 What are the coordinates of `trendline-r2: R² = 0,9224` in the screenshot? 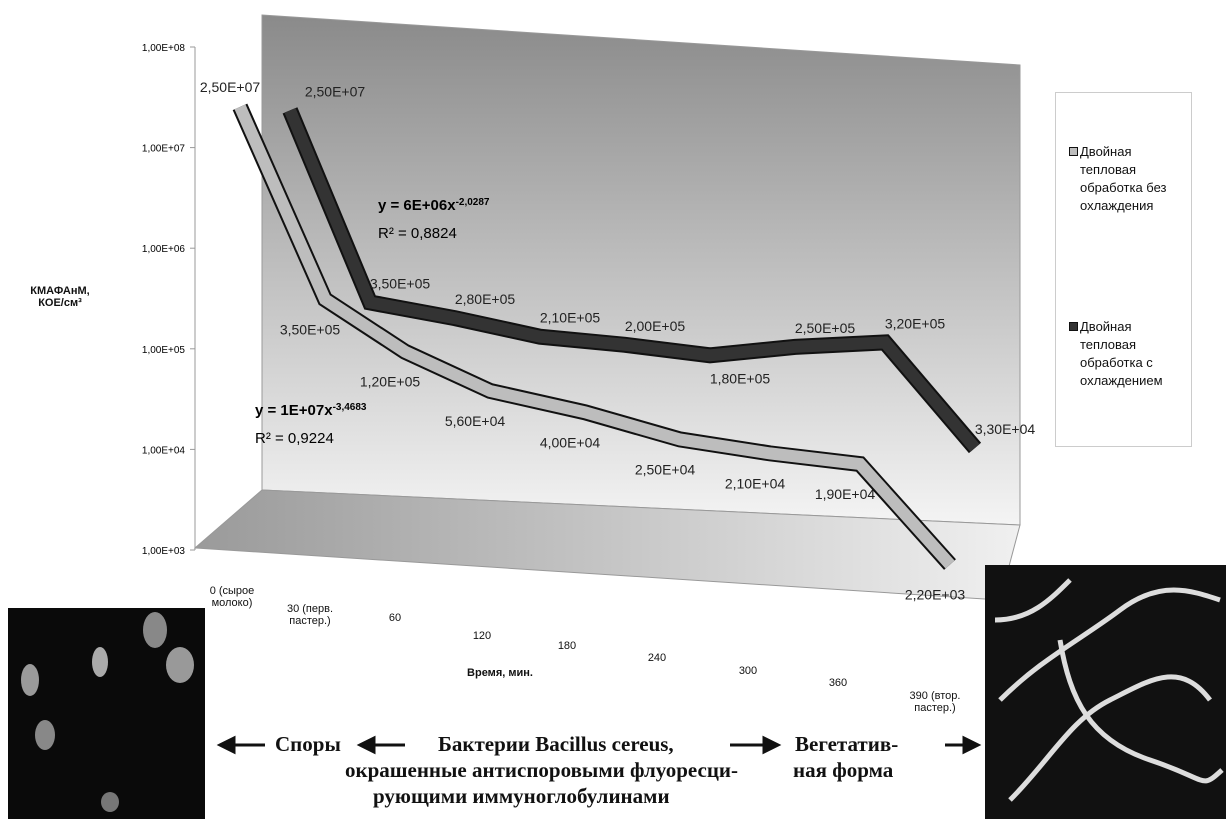 It's located at (294, 438).